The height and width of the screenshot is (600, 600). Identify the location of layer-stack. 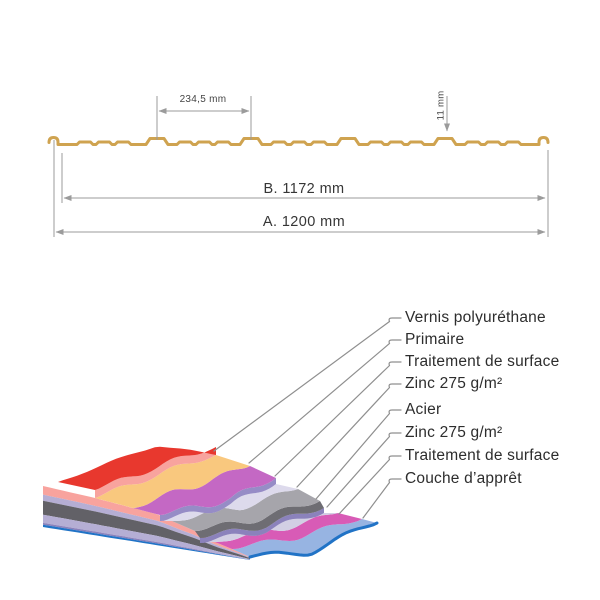
(211, 503).